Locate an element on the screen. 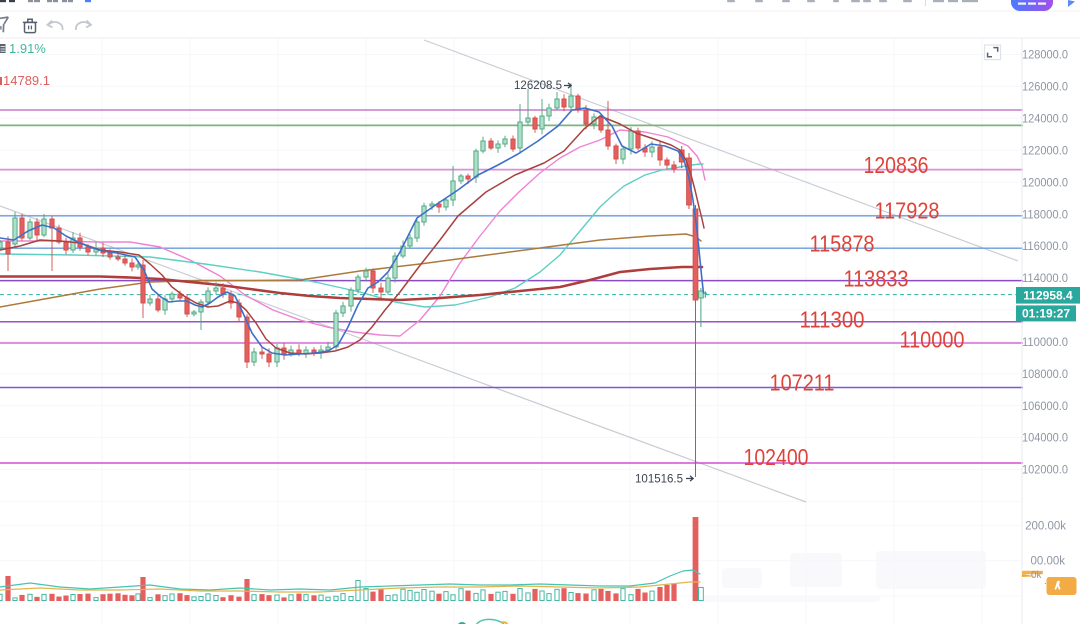 This screenshot has height=624, width=1080. svg-text: 120836 is located at coordinates (896, 165).